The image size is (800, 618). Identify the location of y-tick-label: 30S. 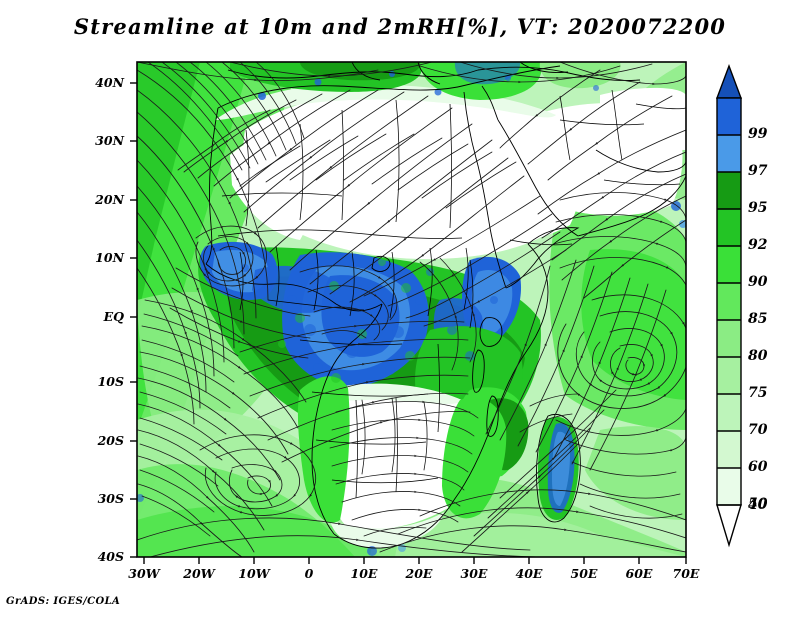
(110, 498).